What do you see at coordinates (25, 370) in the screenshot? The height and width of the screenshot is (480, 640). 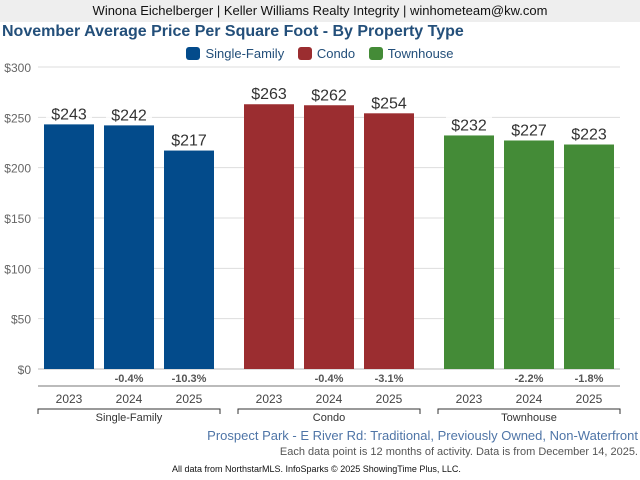 I see `y-tick-label: $0` at bounding box center [25, 370].